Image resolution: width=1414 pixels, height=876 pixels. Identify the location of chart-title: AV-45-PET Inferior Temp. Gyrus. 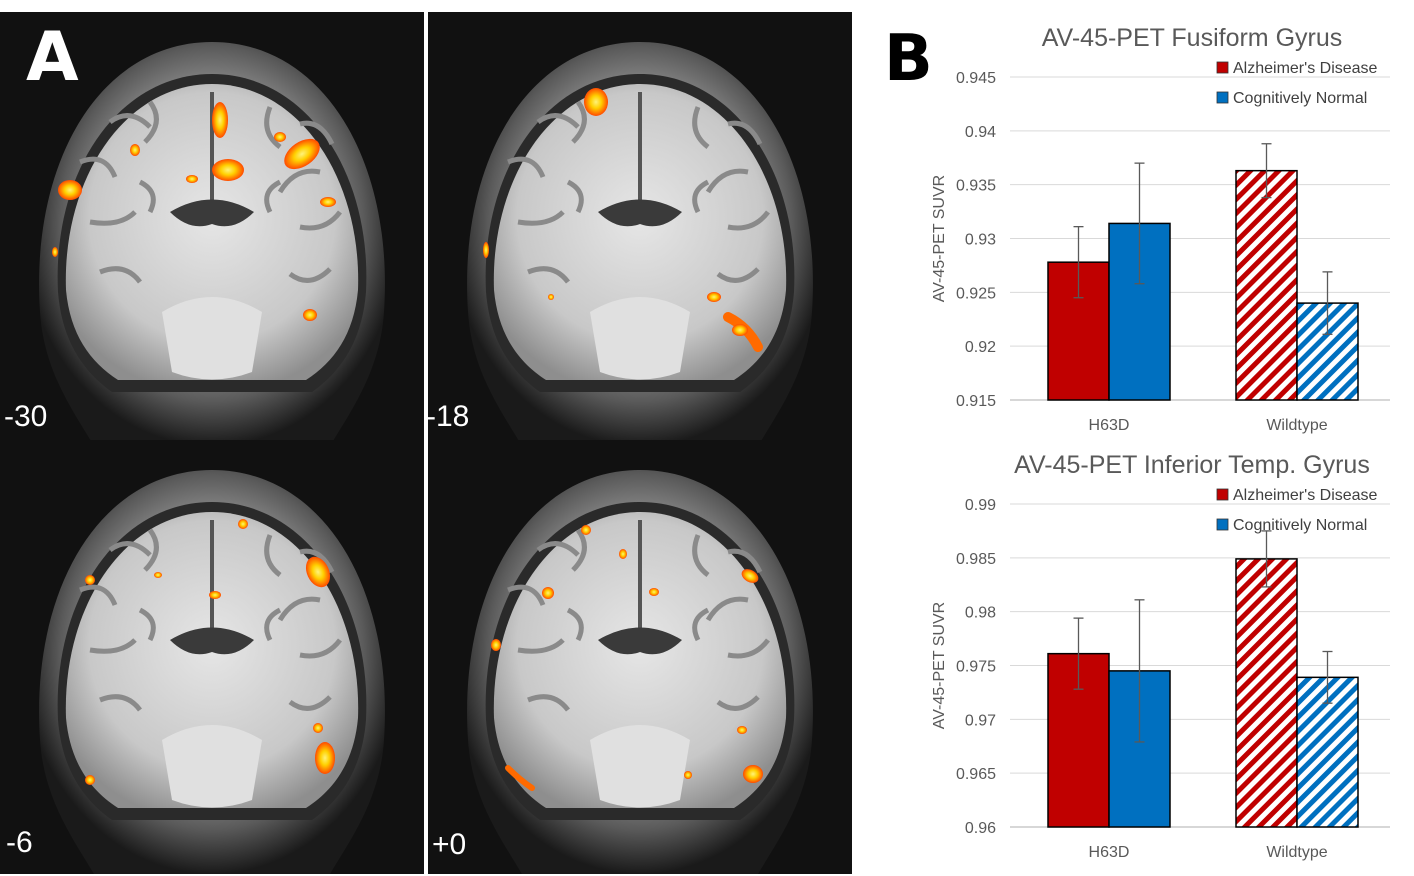
(1192, 465).